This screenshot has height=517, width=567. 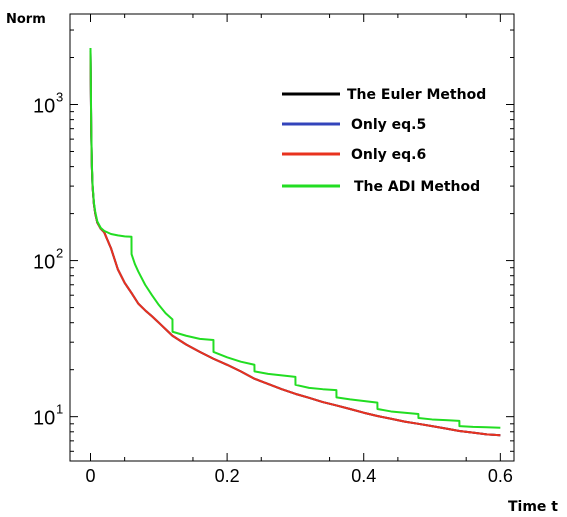 What do you see at coordinates (26, 19) in the screenshot?
I see `y-axis-label: Norm` at bounding box center [26, 19].